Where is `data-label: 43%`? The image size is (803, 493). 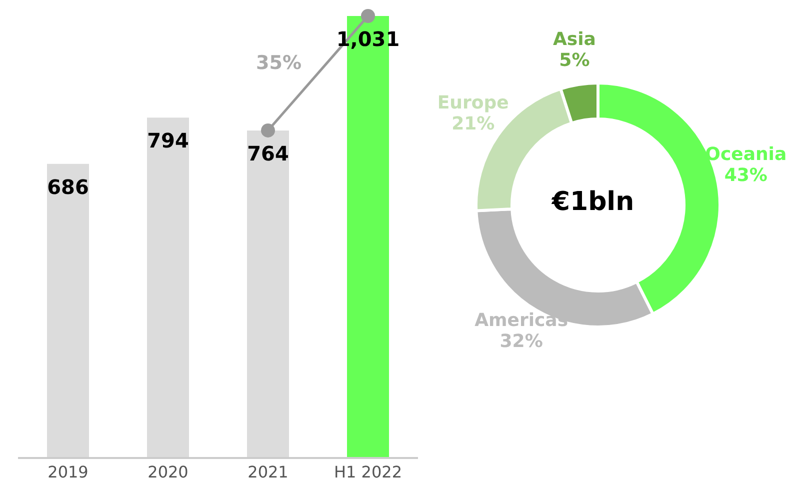 data-label: 43% is located at coordinates (746, 175).